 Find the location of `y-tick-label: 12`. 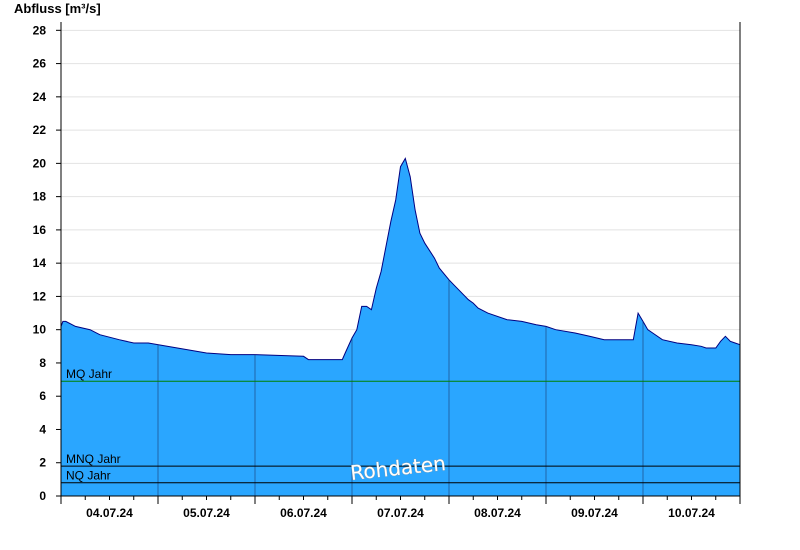

y-tick-label: 12 is located at coordinates (40, 296).